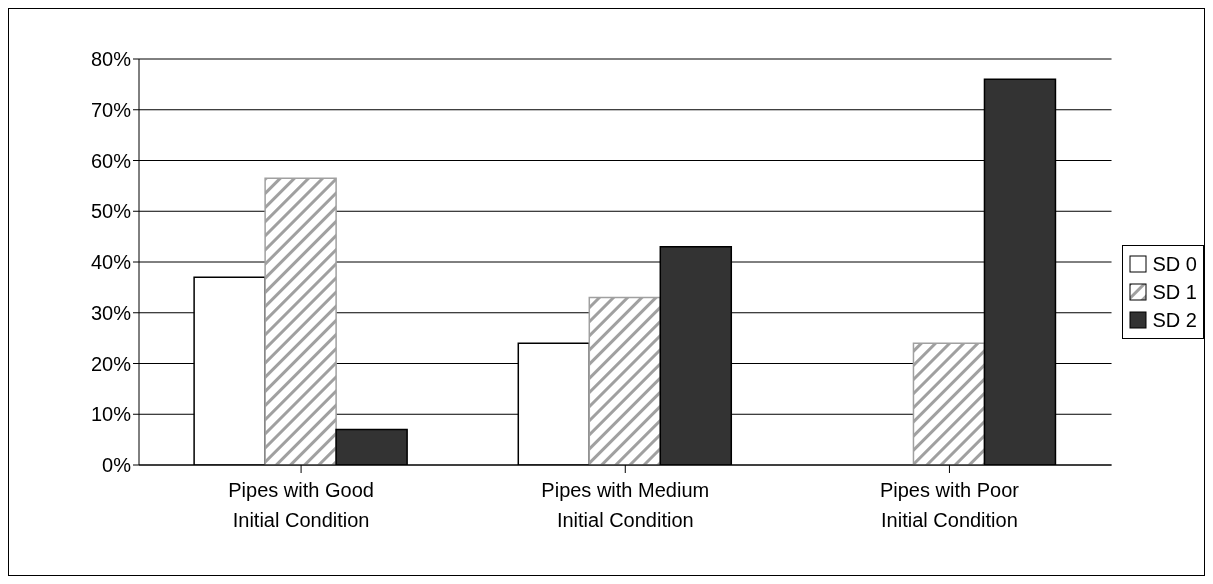 The image size is (1213, 584). Describe the element at coordinates (111, 109) in the screenshot. I see `y-tick-label: 70%` at that location.